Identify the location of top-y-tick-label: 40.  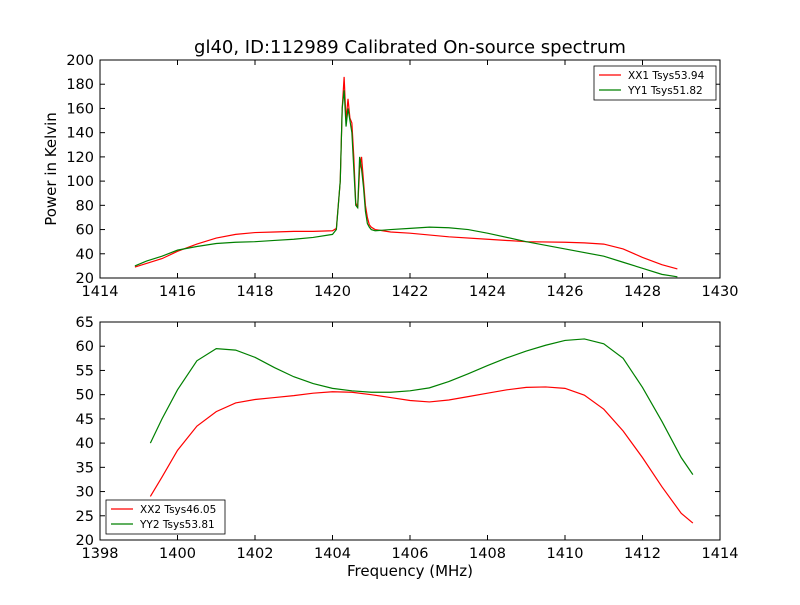
(85, 255).